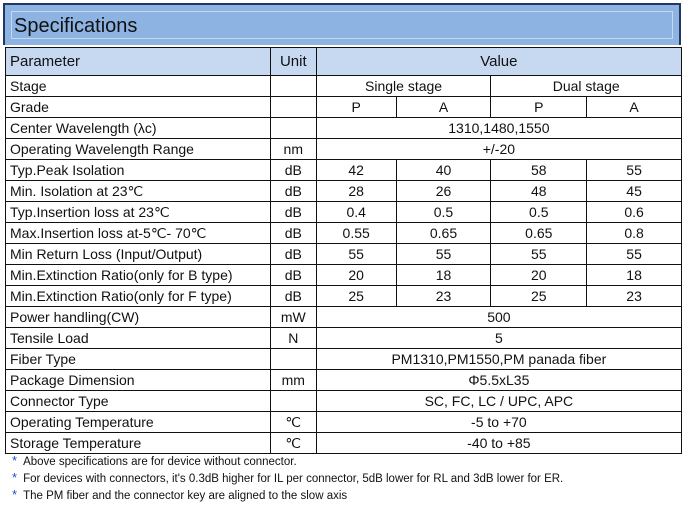  I want to click on parameter-cell: Center Wavelength (λc), so click(138, 128).